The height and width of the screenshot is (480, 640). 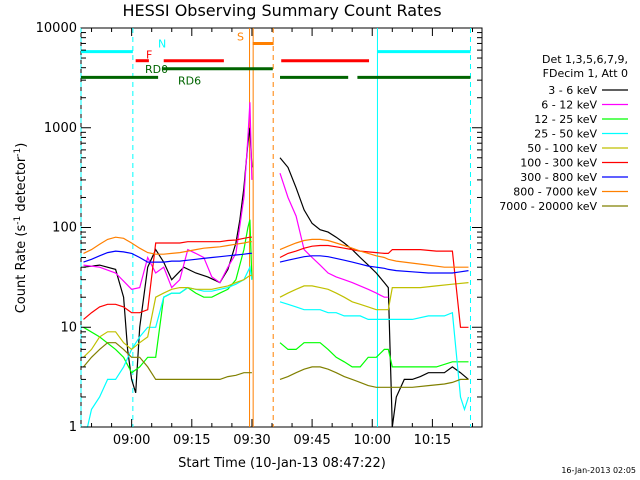 What do you see at coordinates (558, 163) in the screenshot?
I see `legend-label-5: 100 - 300 keV` at bounding box center [558, 163].